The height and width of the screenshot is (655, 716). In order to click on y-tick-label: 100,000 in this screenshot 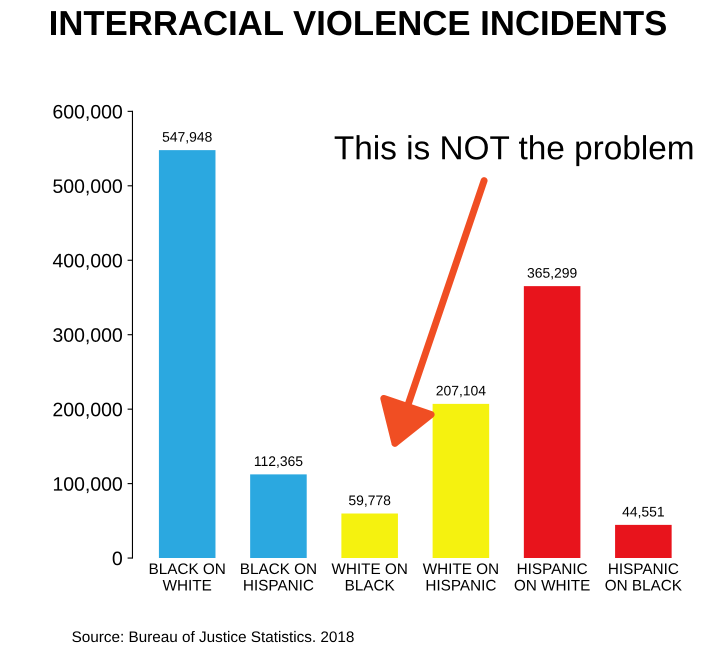, I will do `click(88, 485)`.